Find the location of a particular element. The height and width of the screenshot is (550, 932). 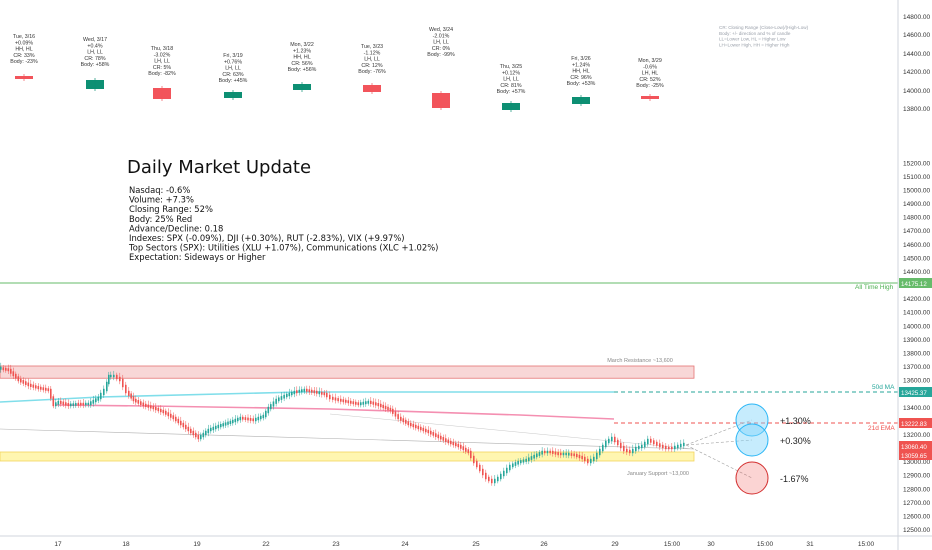

price-tick-label: 15200.00 is located at coordinates (916, 163).